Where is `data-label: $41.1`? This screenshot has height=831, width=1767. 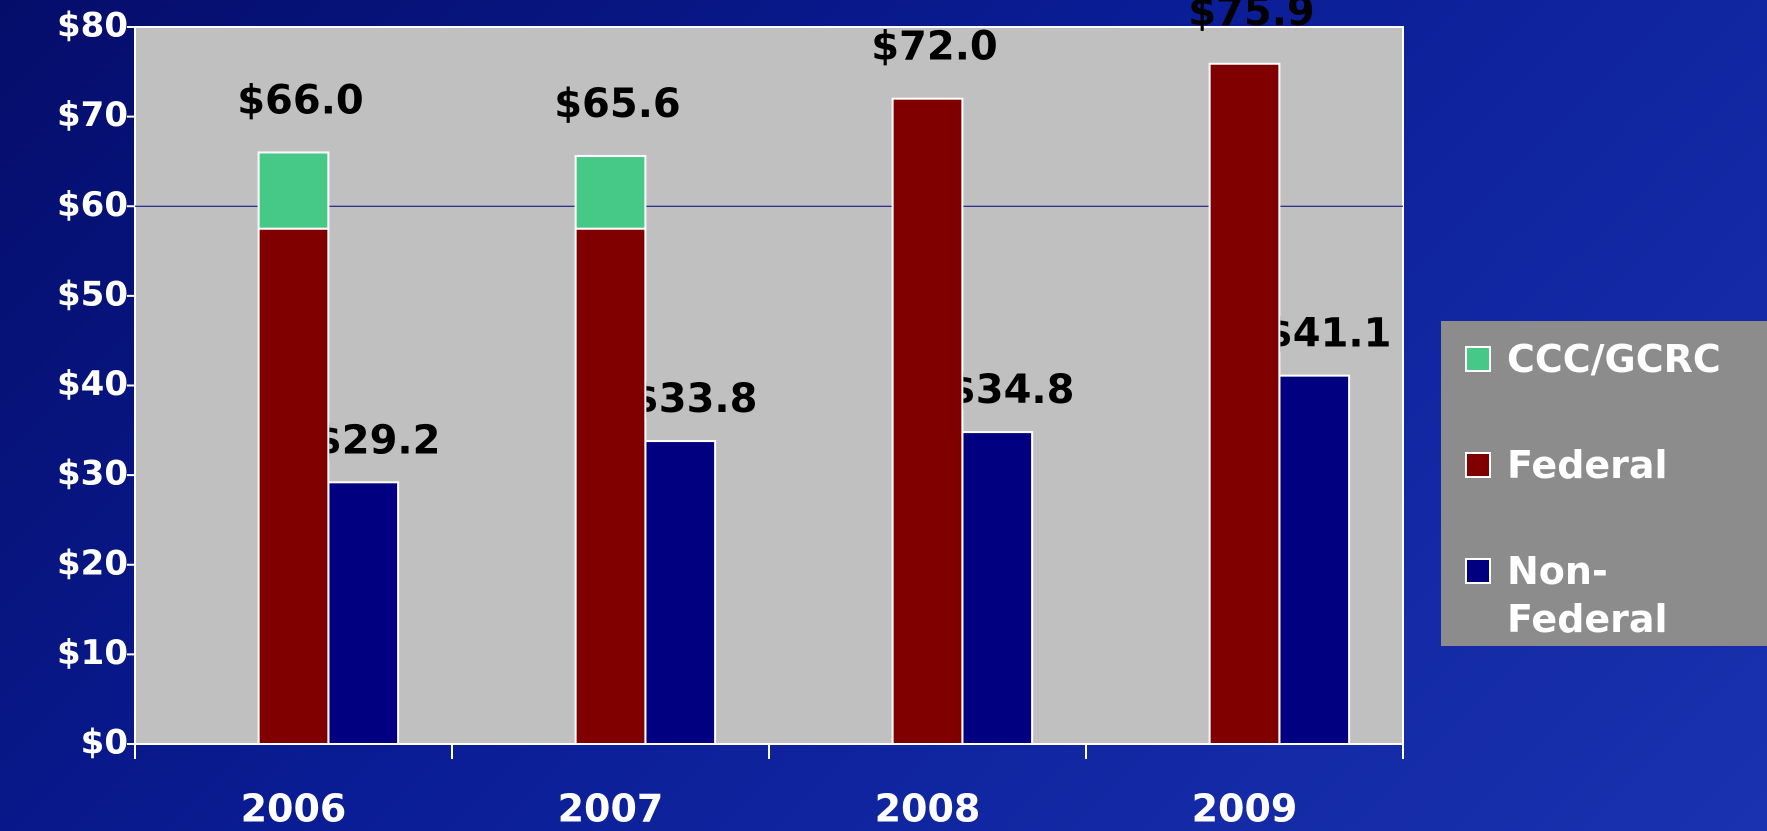 data-label: $41.1 is located at coordinates (1328, 334).